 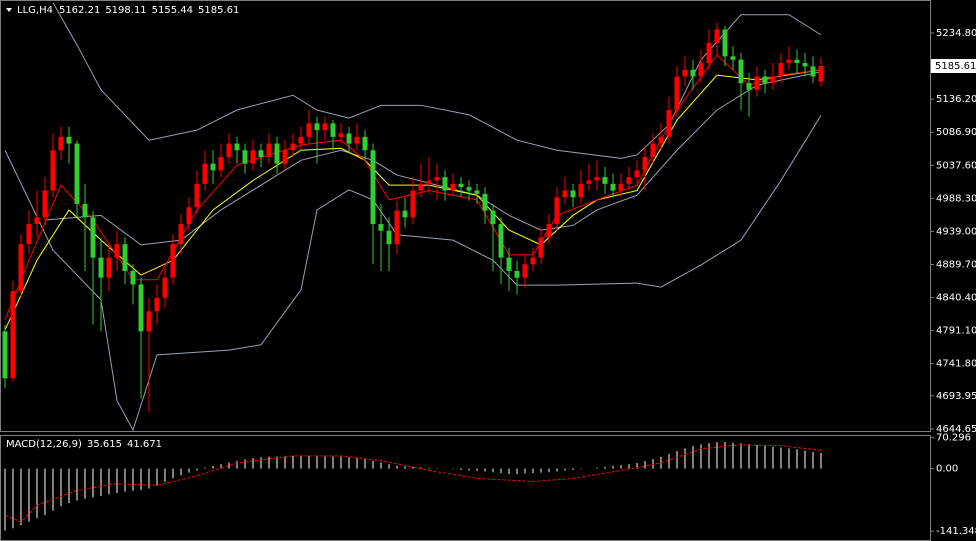 What do you see at coordinates (956, 33) in the screenshot?
I see `y-tick-label: 5234.80` at bounding box center [956, 33].